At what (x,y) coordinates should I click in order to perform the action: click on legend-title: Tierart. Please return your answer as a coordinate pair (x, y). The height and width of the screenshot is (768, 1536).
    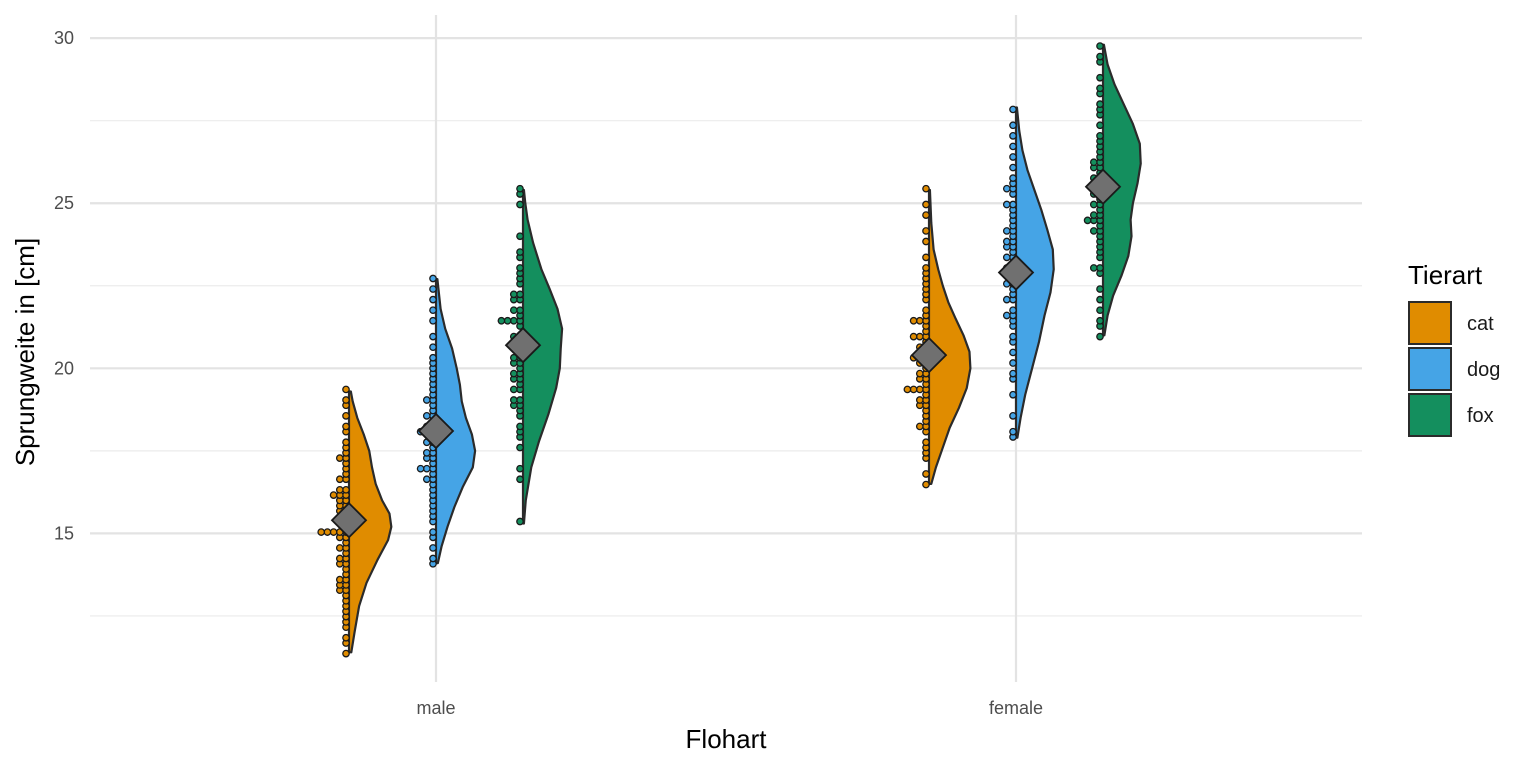
    Looking at the image, I should click on (1445, 275).